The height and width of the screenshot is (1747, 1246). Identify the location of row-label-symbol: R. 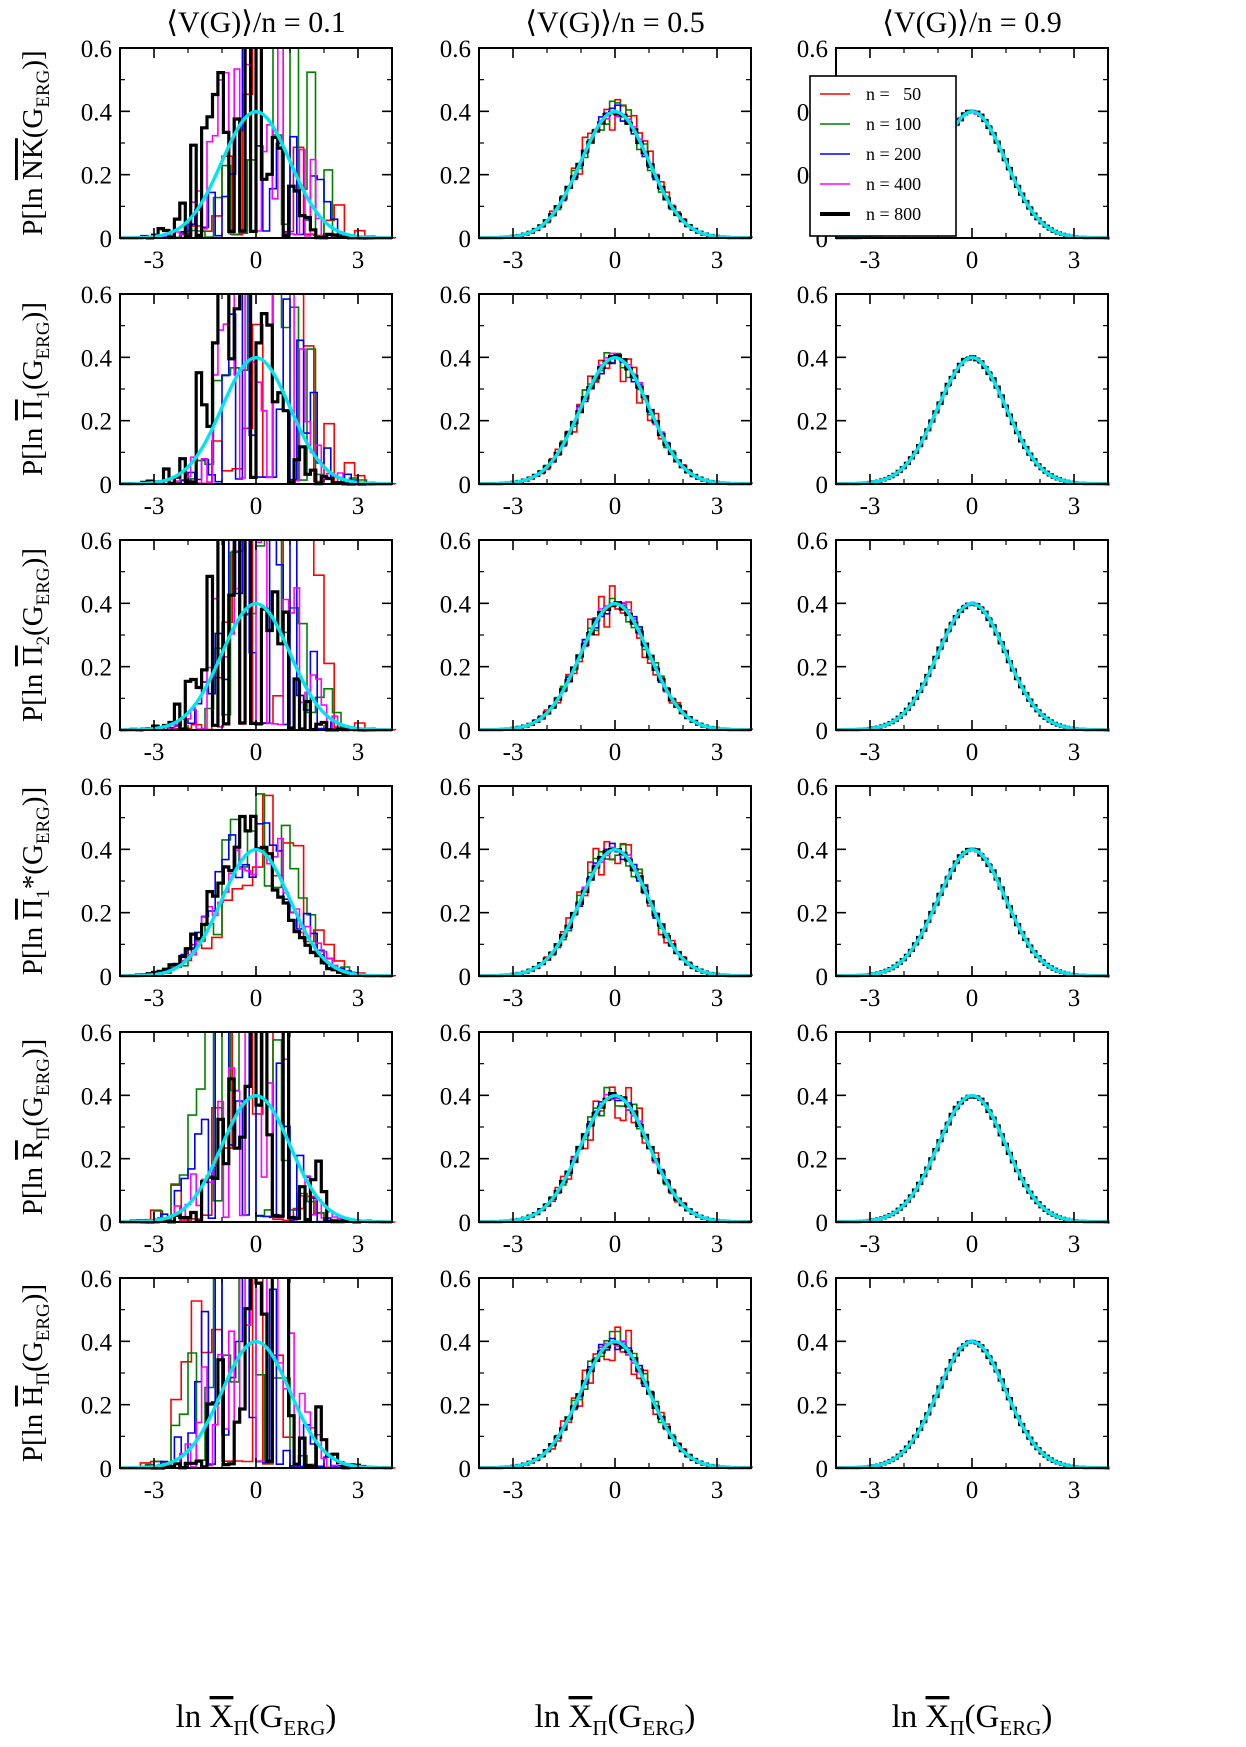
(33, 1150).